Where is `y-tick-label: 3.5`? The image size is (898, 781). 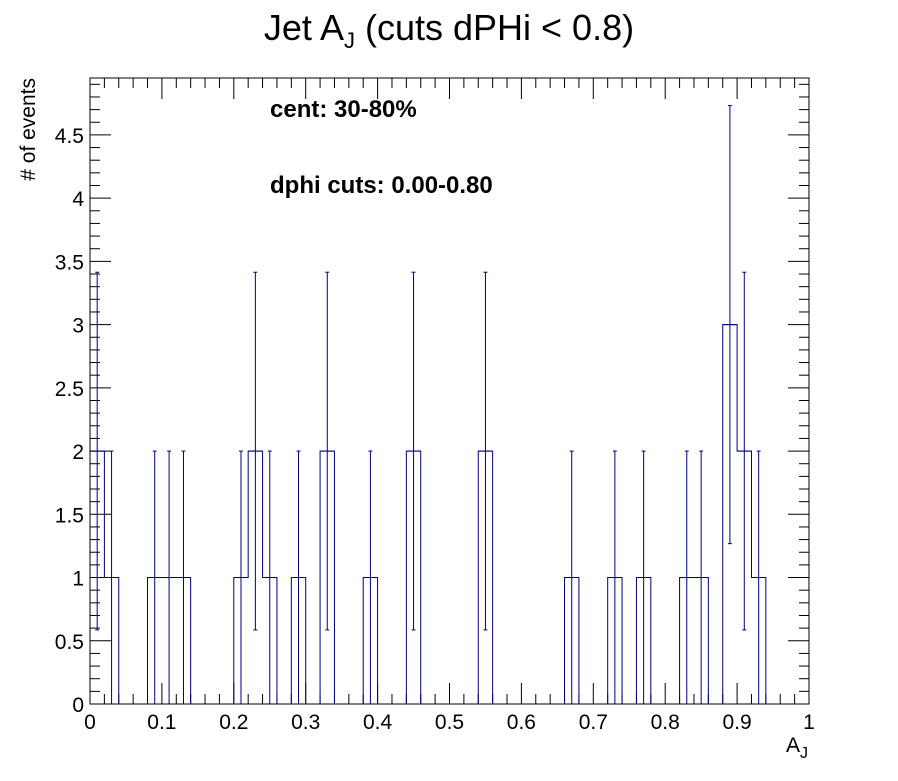 y-tick-label: 3.5 is located at coordinates (69, 262).